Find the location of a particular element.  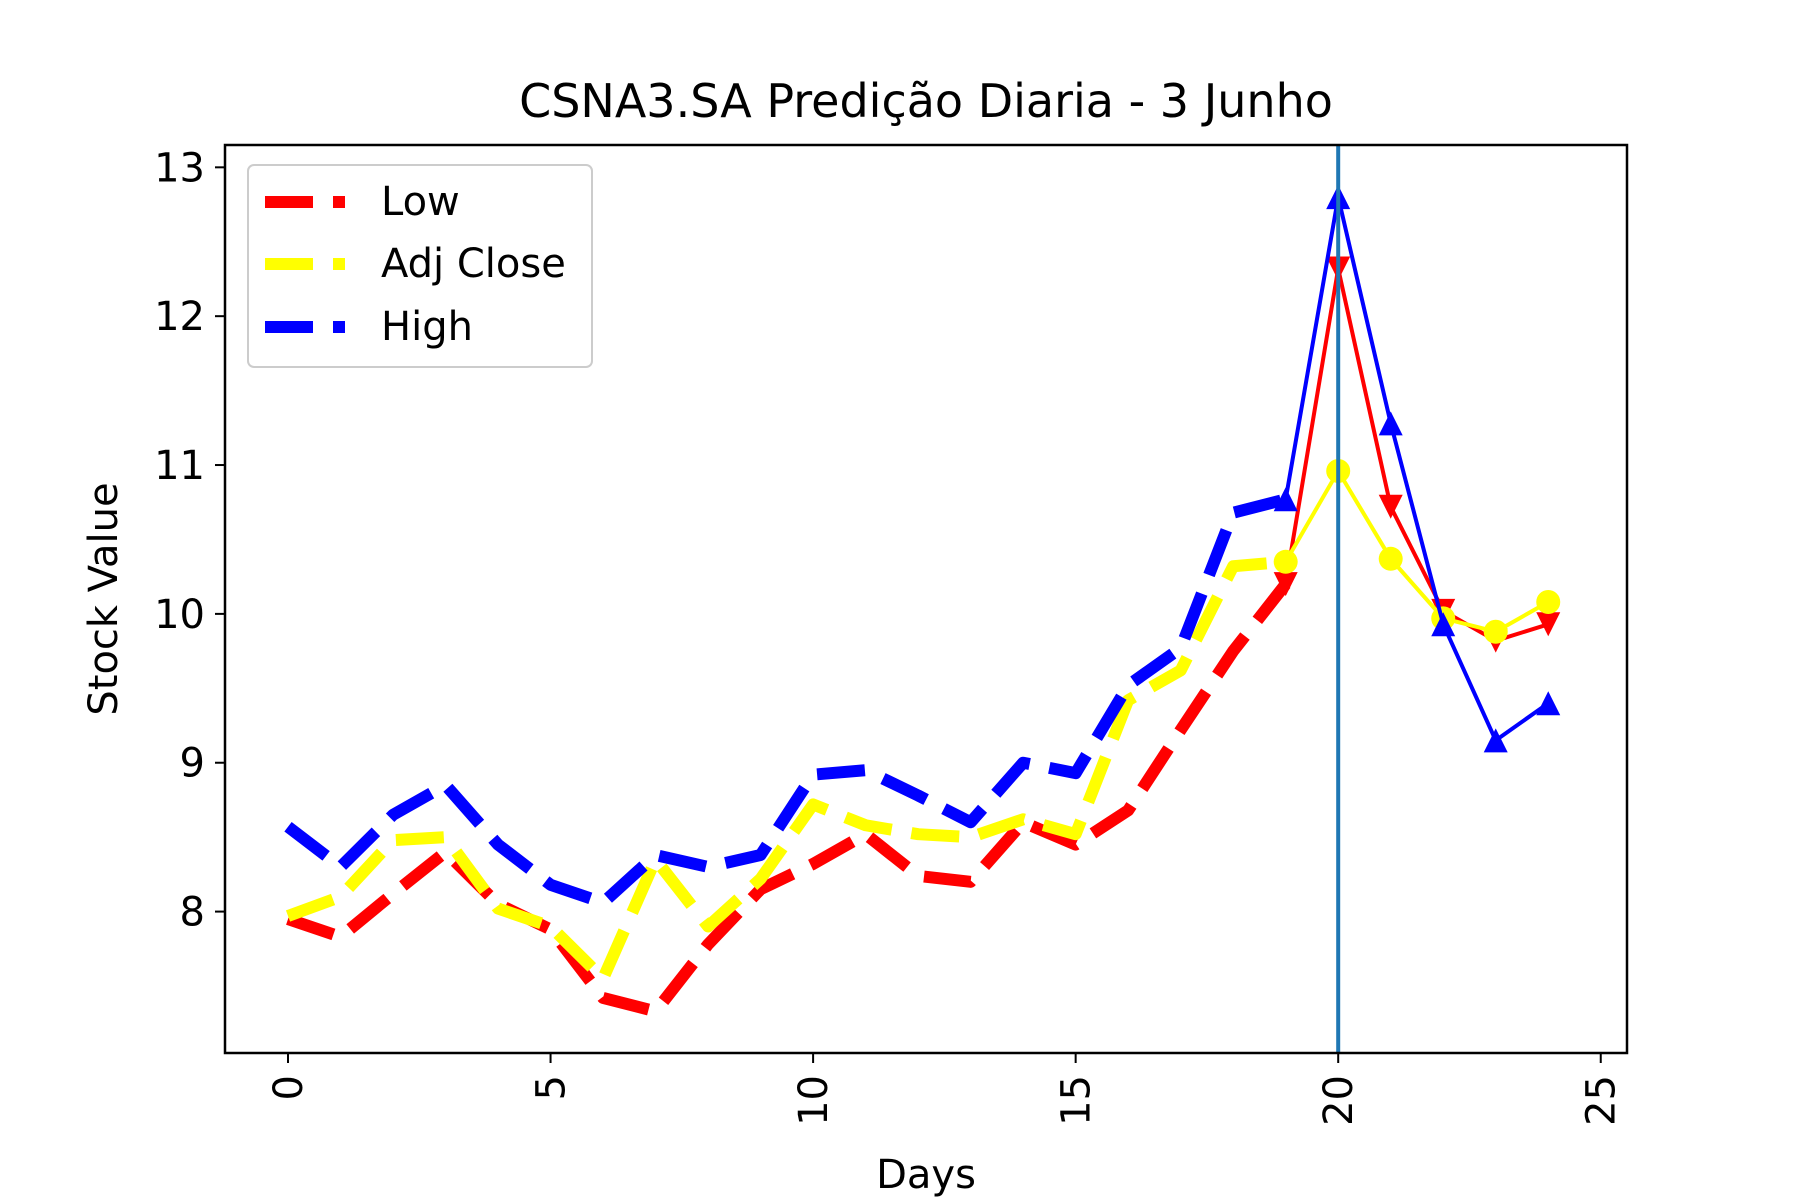

y-tick-label: 11 is located at coordinates (179, 466).